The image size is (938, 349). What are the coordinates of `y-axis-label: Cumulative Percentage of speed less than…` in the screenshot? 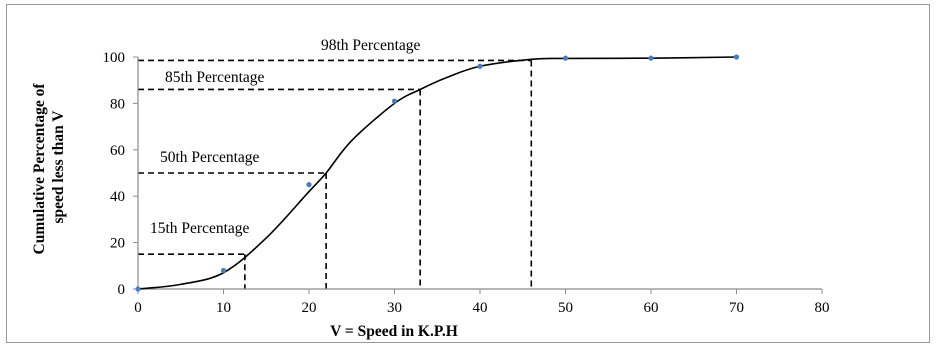 It's located at (49, 167).